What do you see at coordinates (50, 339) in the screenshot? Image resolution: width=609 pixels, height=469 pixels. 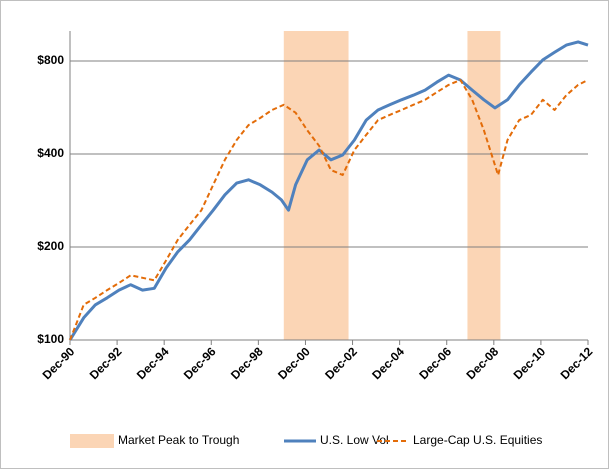 I see `y-tick-label: $100` at bounding box center [50, 339].